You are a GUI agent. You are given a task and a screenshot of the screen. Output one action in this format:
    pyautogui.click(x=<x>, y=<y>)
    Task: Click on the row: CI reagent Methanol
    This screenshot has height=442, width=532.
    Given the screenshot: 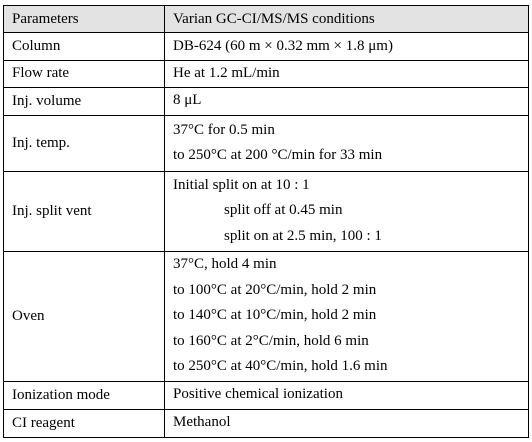 What is the action you would take?
    pyautogui.click(x=266, y=423)
    